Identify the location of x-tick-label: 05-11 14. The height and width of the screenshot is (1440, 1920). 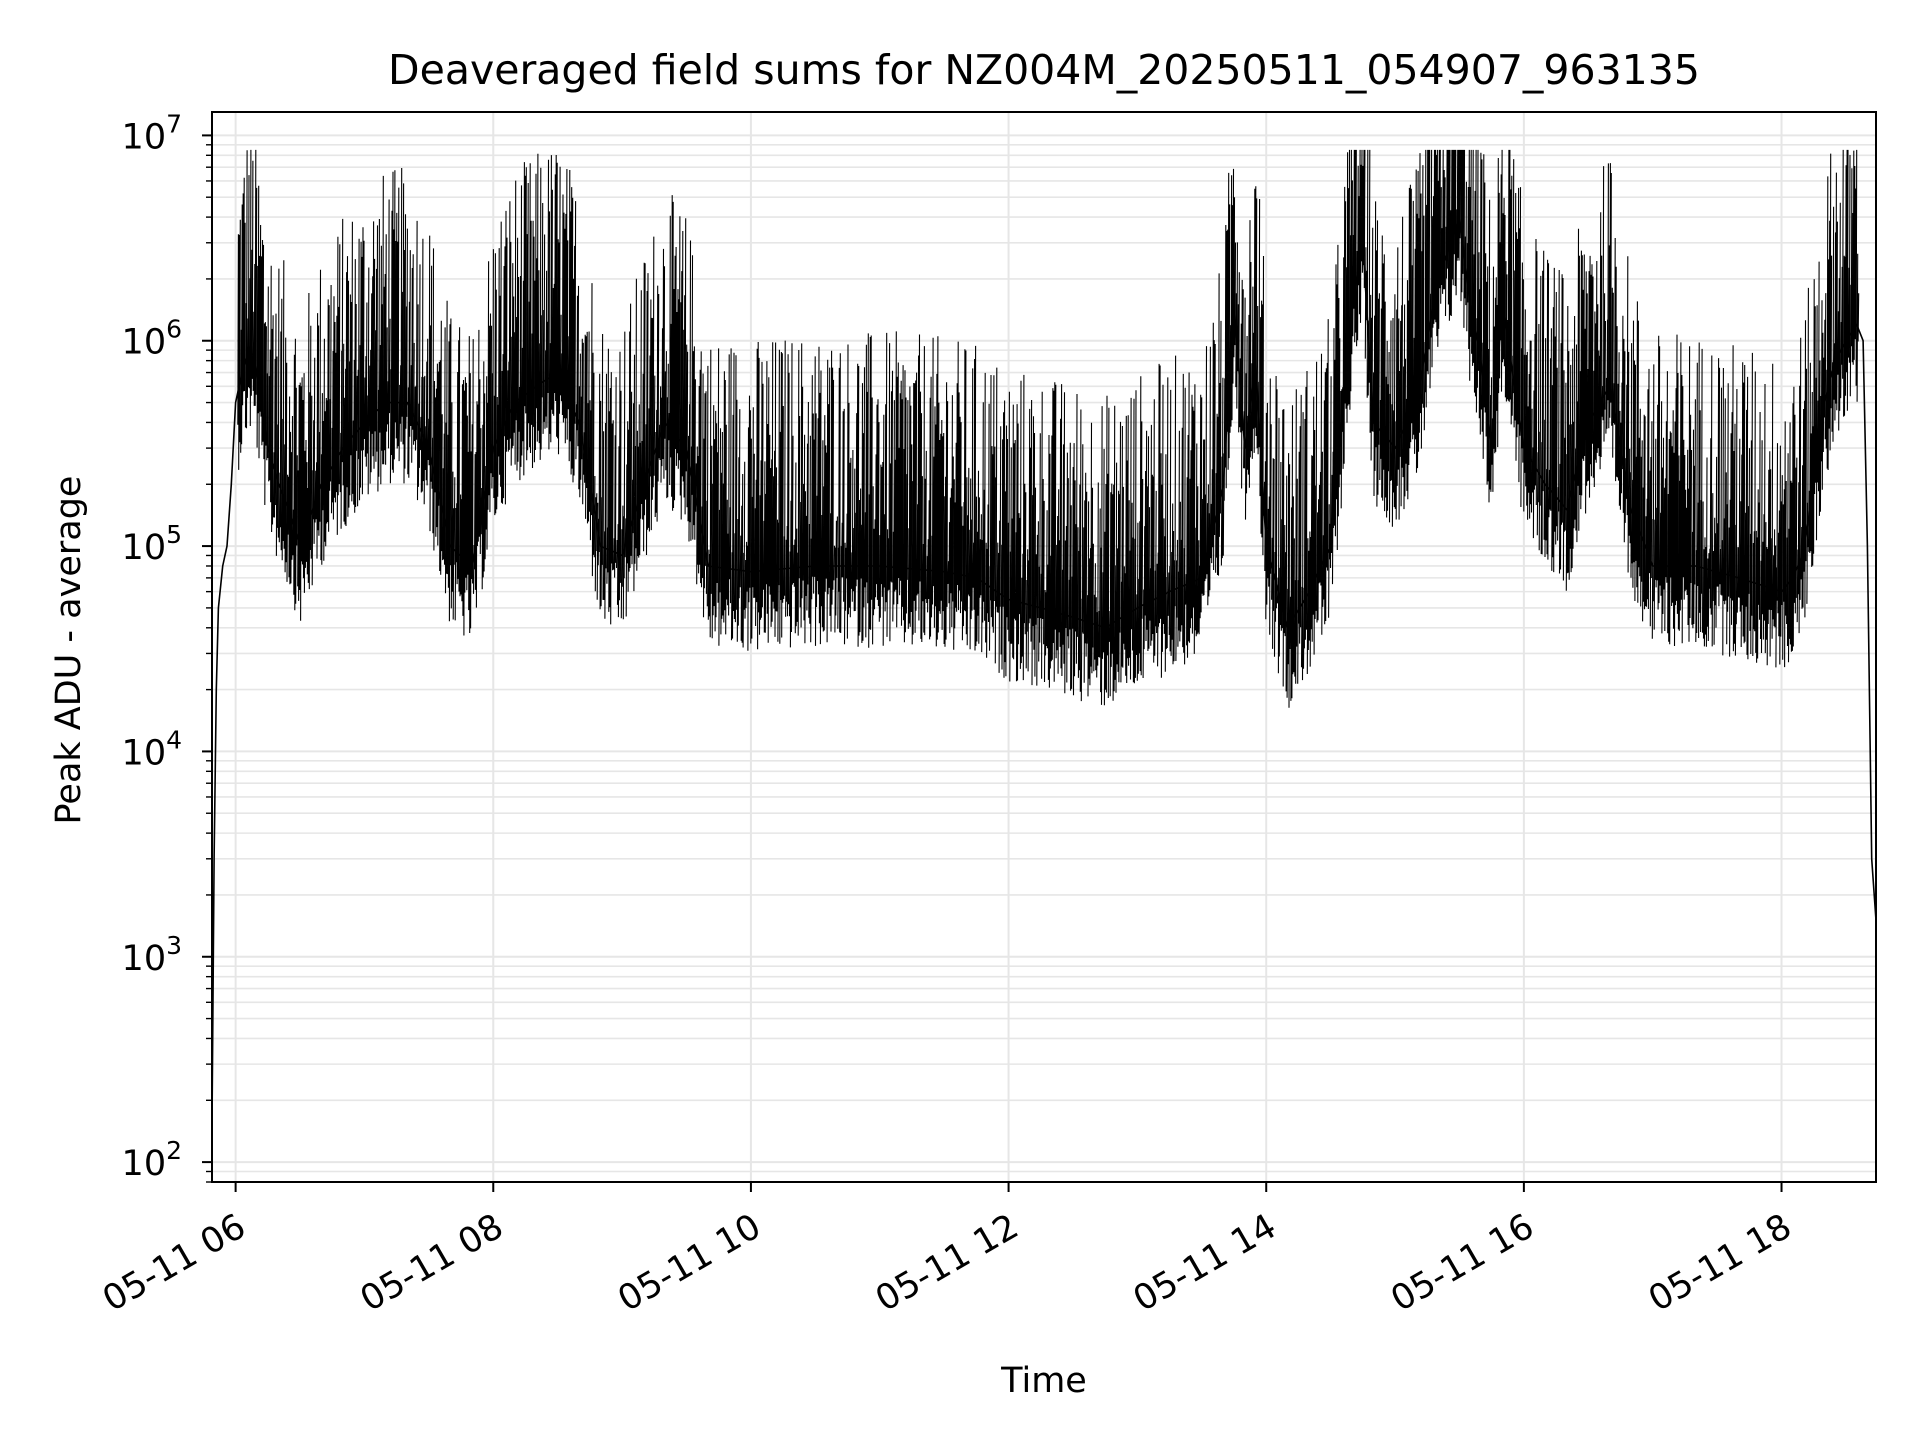
(1205, 1263).